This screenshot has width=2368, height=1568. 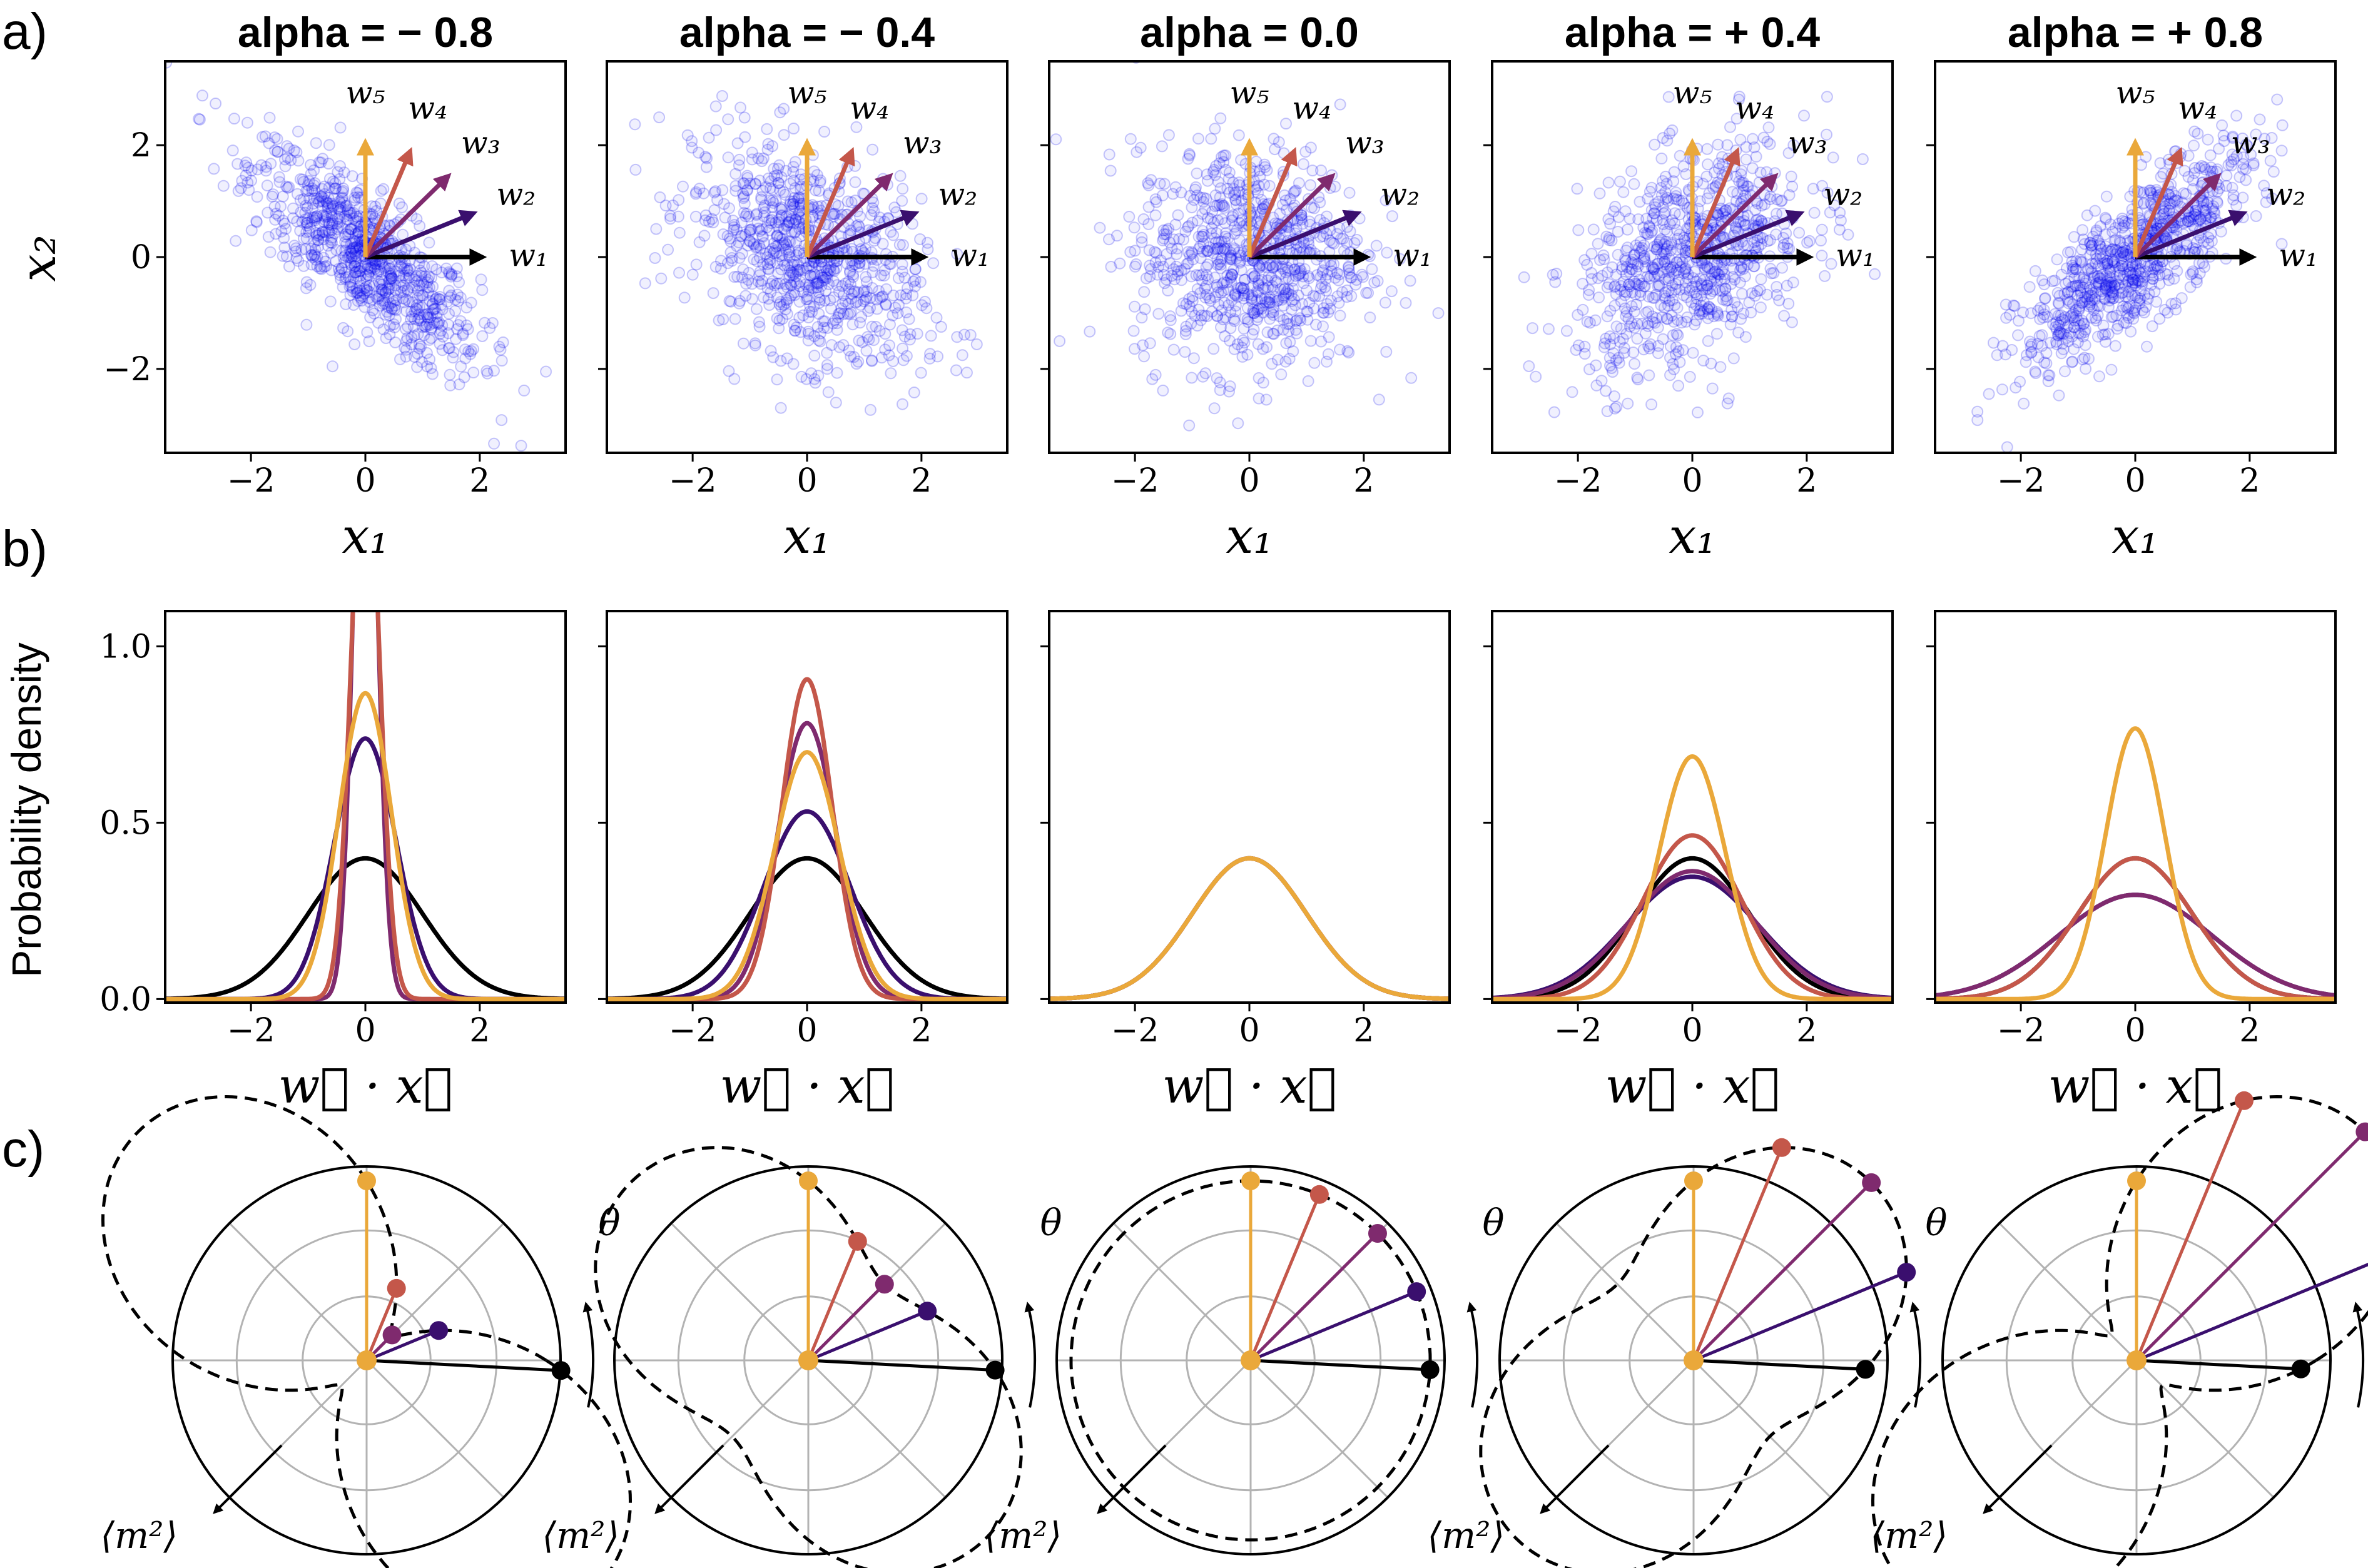 I want to click on vector-w4, so click(x=389, y=202).